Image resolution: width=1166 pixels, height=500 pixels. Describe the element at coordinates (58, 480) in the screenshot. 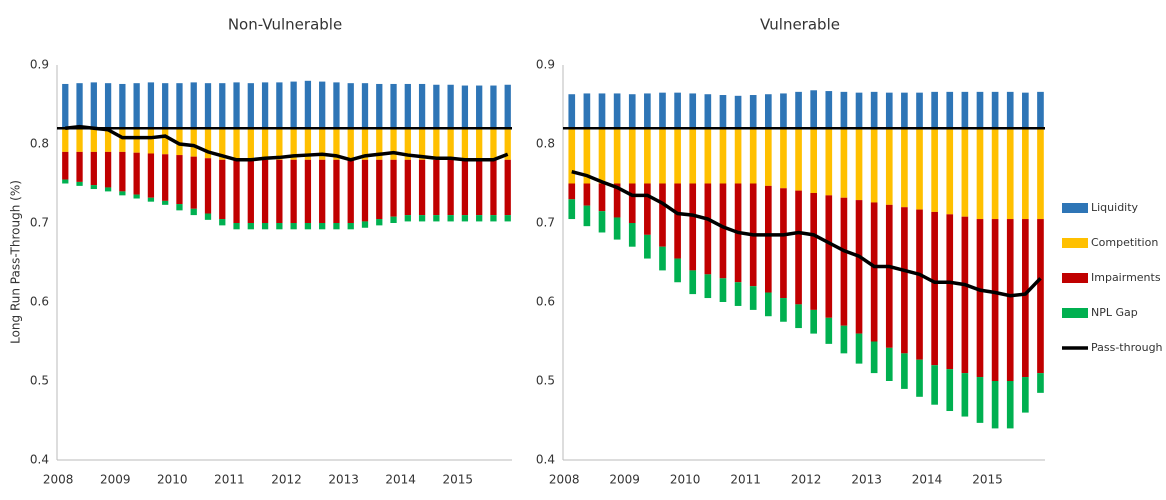

I see `x-tick-label: 2008` at that location.